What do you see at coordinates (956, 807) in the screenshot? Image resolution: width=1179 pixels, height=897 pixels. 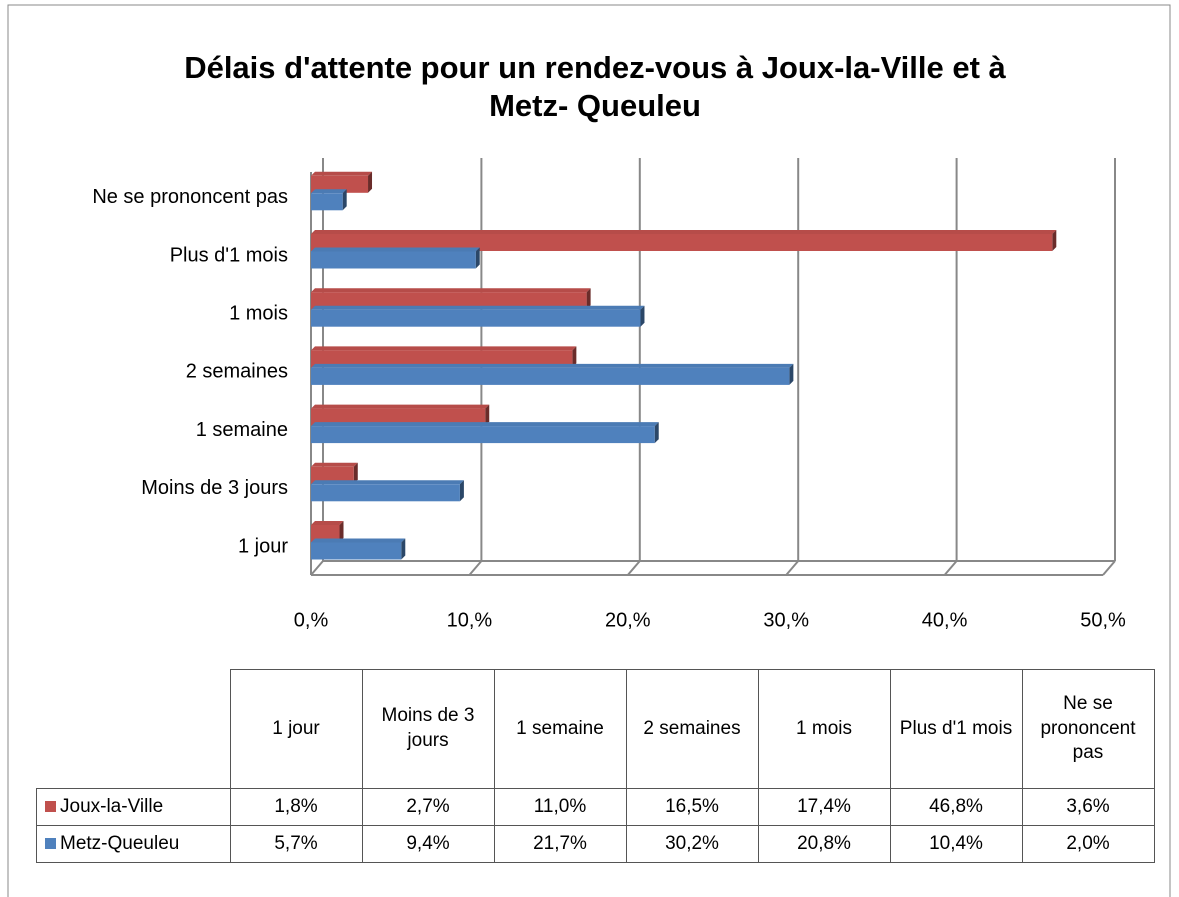 I see `table-value: 46,8%` at bounding box center [956, 807].